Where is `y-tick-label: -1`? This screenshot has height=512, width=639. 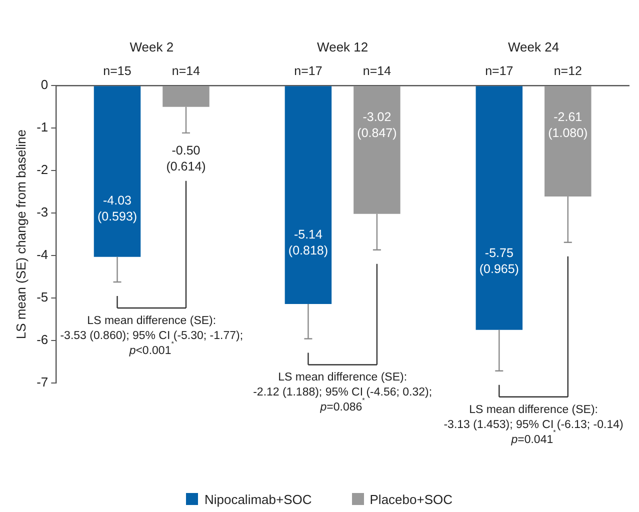
y-tick-label: -1 is located at coordinates (42, 127).